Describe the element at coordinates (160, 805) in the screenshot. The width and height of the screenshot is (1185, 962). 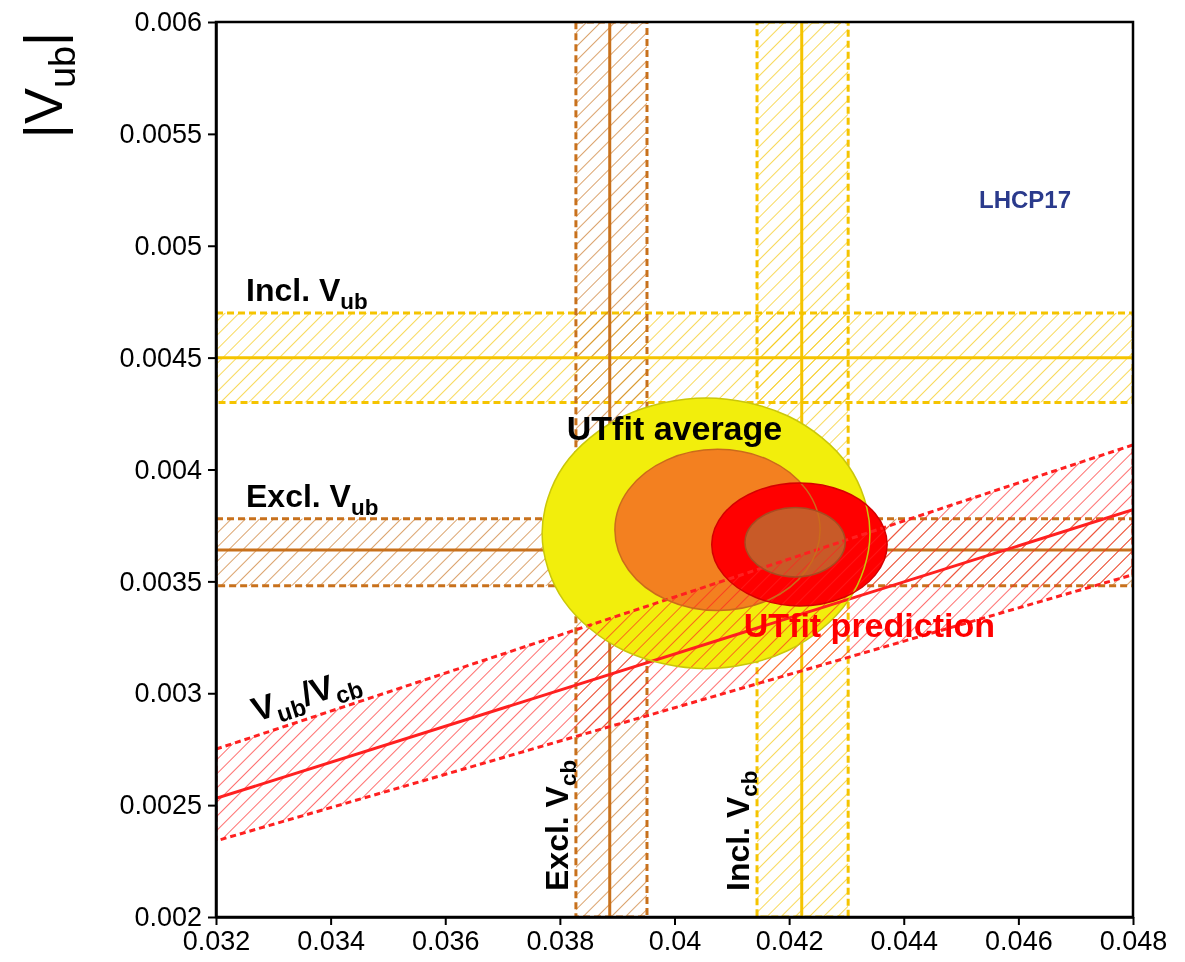
I see `y-tick-label: 0.0025` at that location.